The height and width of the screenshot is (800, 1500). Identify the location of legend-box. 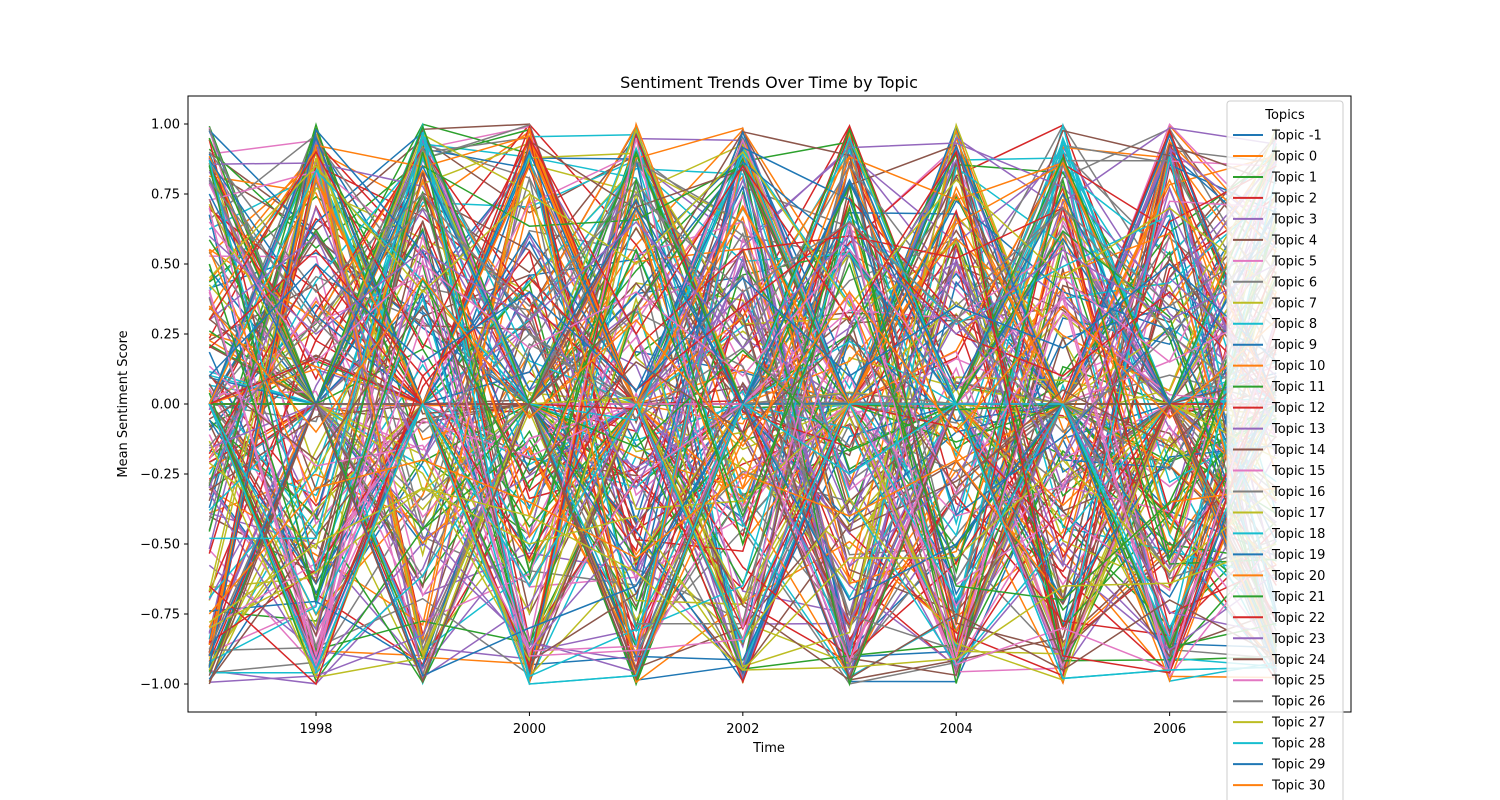
(1285, 450).